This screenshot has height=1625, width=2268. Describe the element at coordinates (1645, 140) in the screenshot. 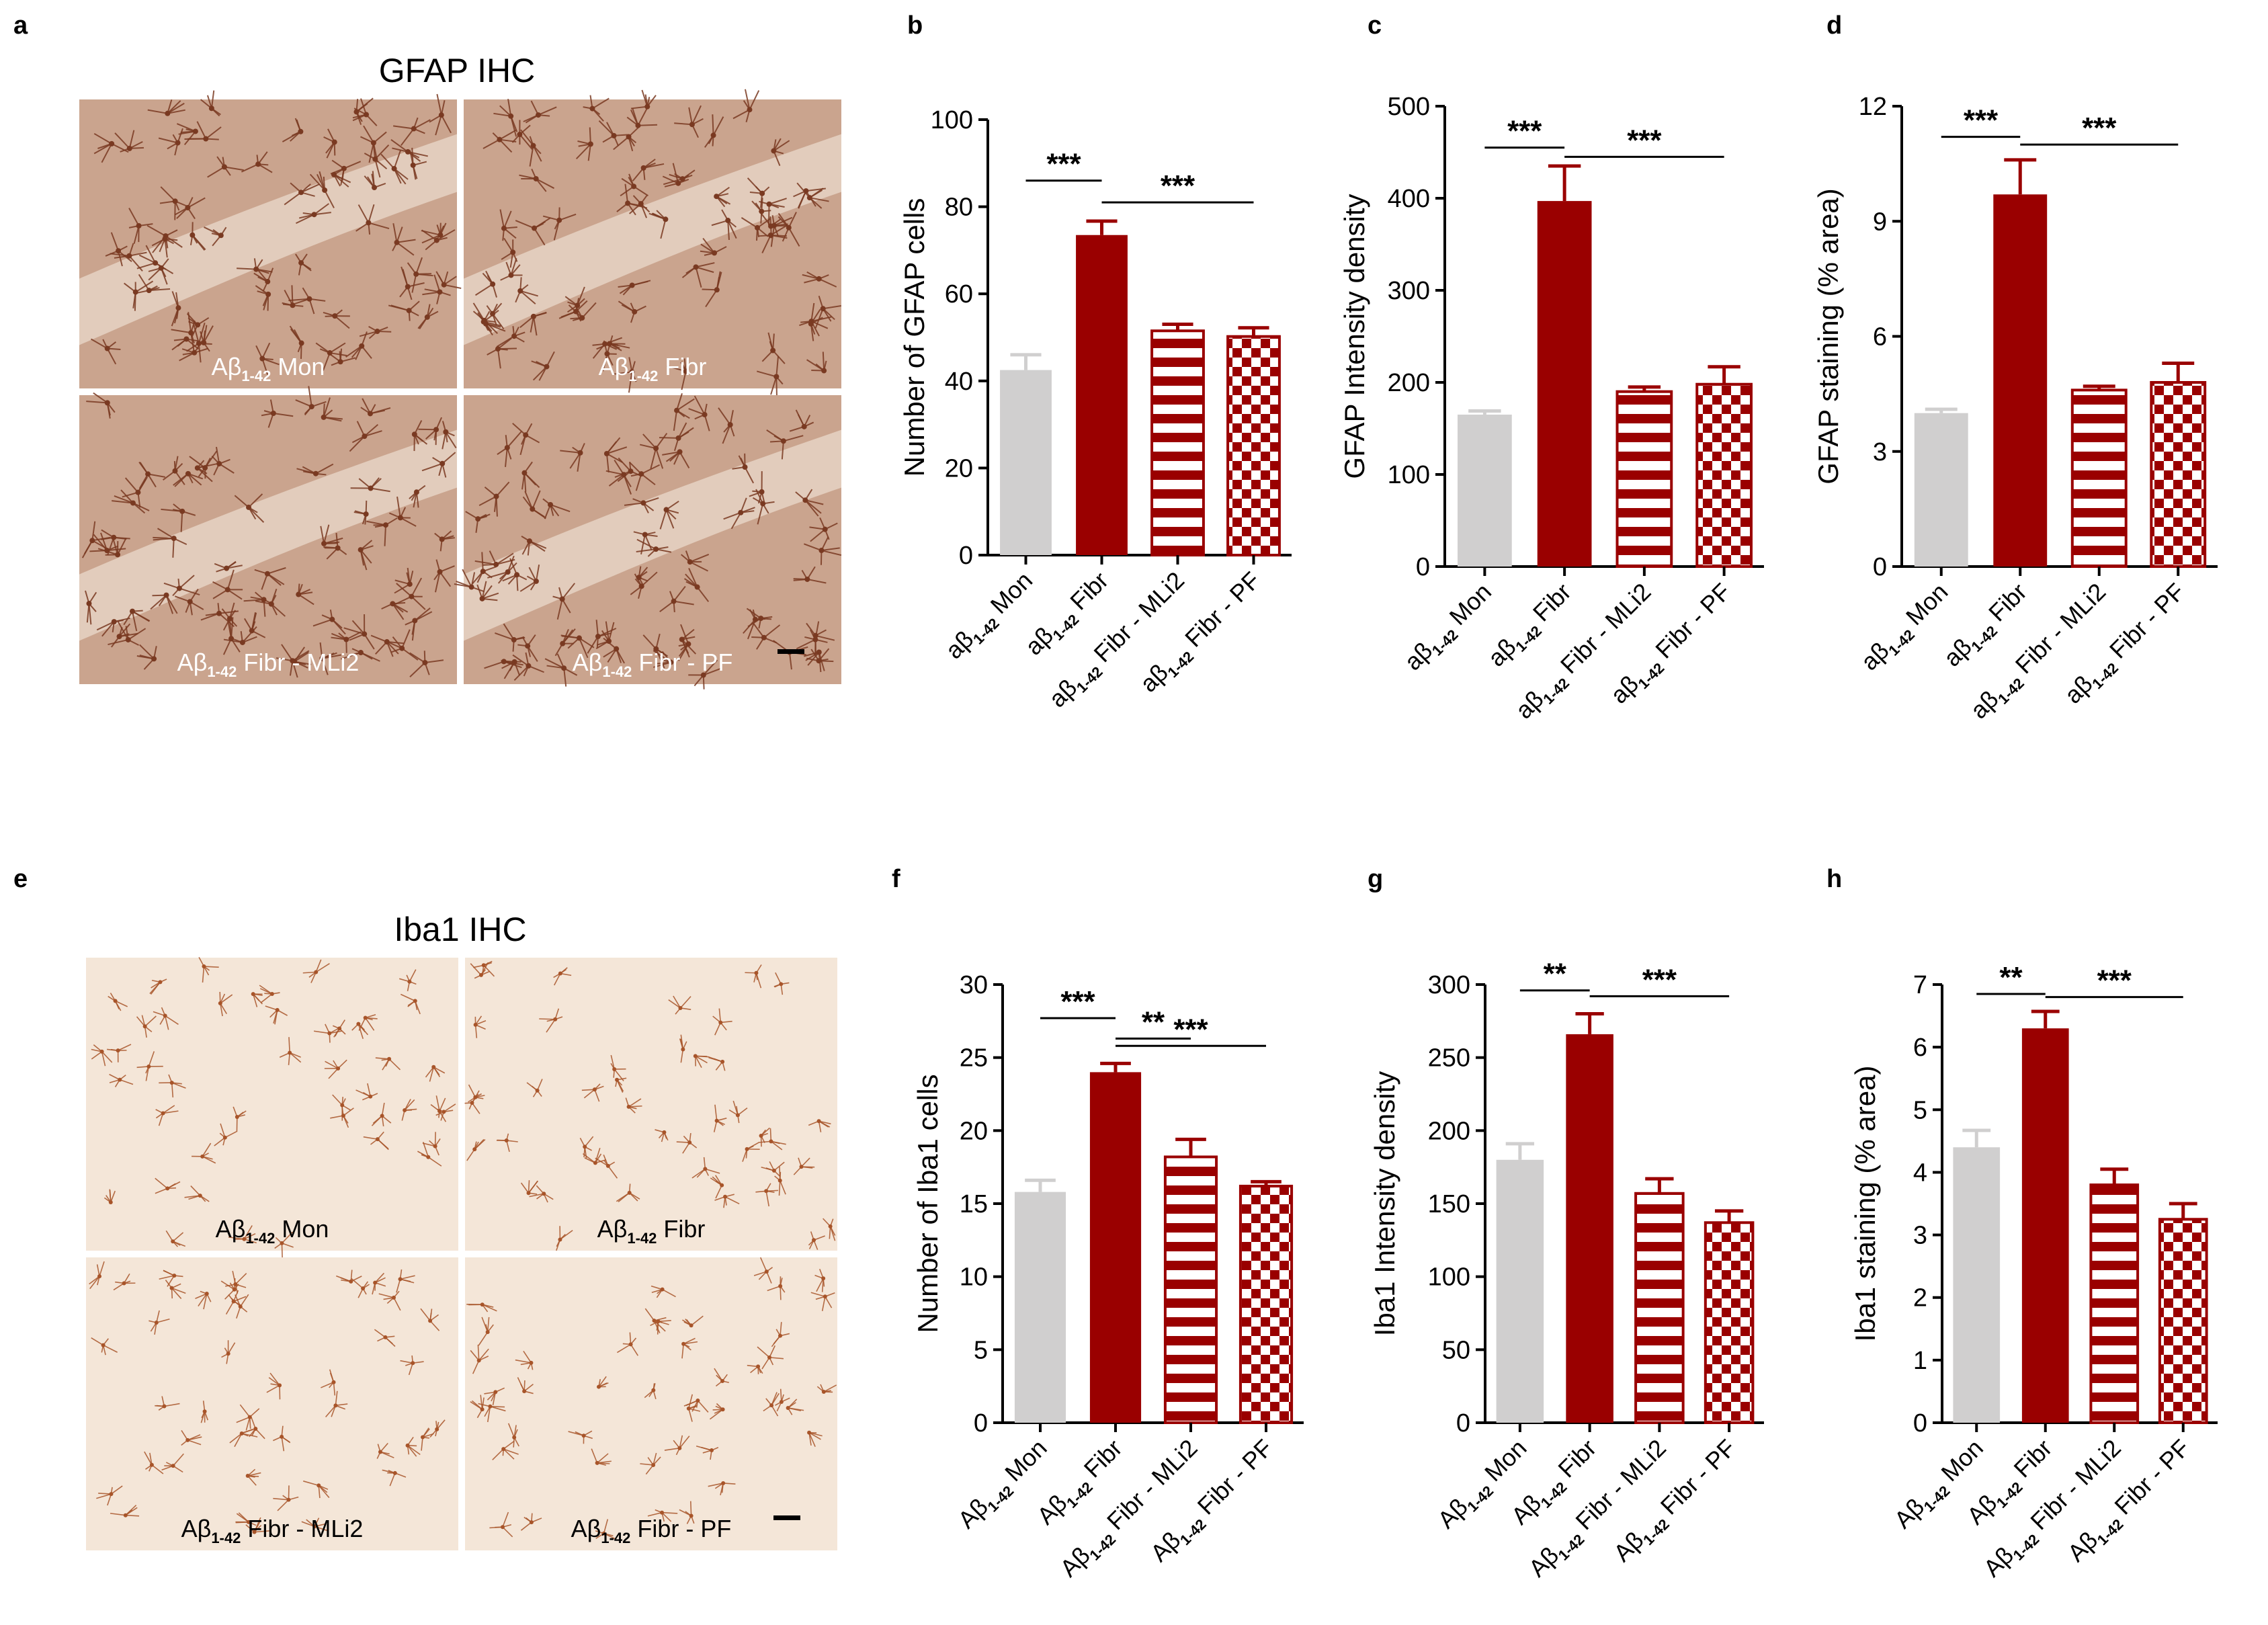

I see `significance-label: ***` at that location.